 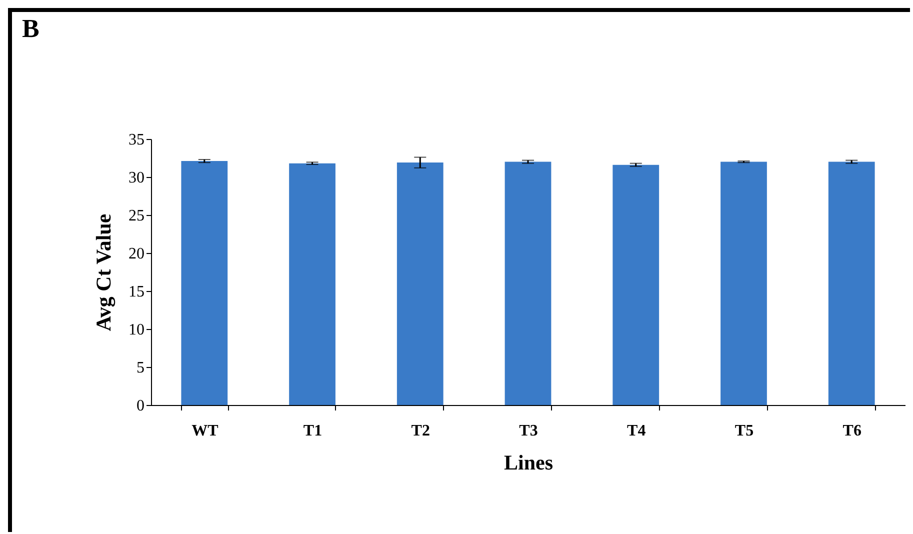 I want to click on x-tick-label: T3, so click(x=528, y=431).